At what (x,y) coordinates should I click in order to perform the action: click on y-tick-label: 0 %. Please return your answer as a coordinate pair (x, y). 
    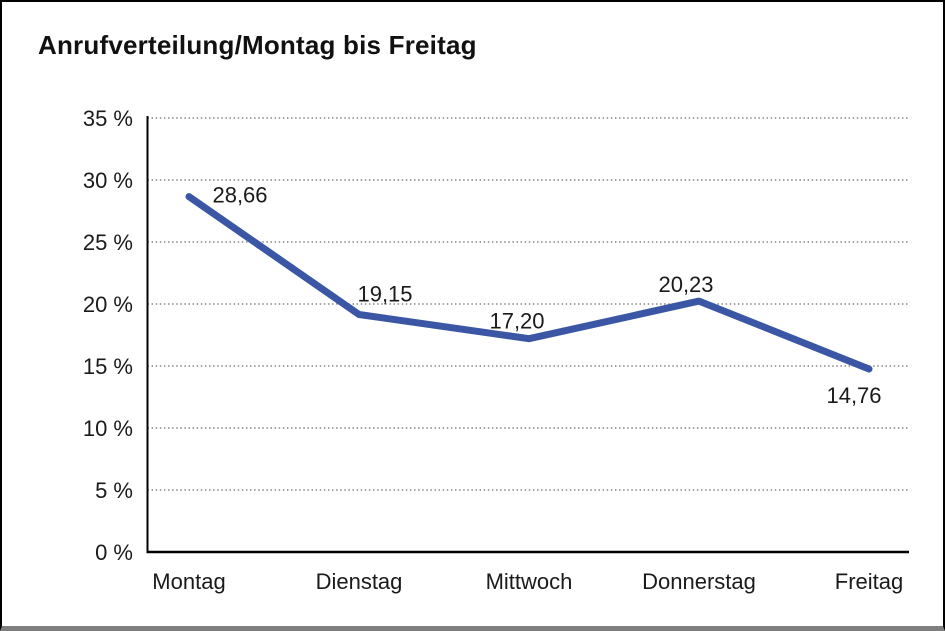
    Looking at the image, I should click on (114, 552).